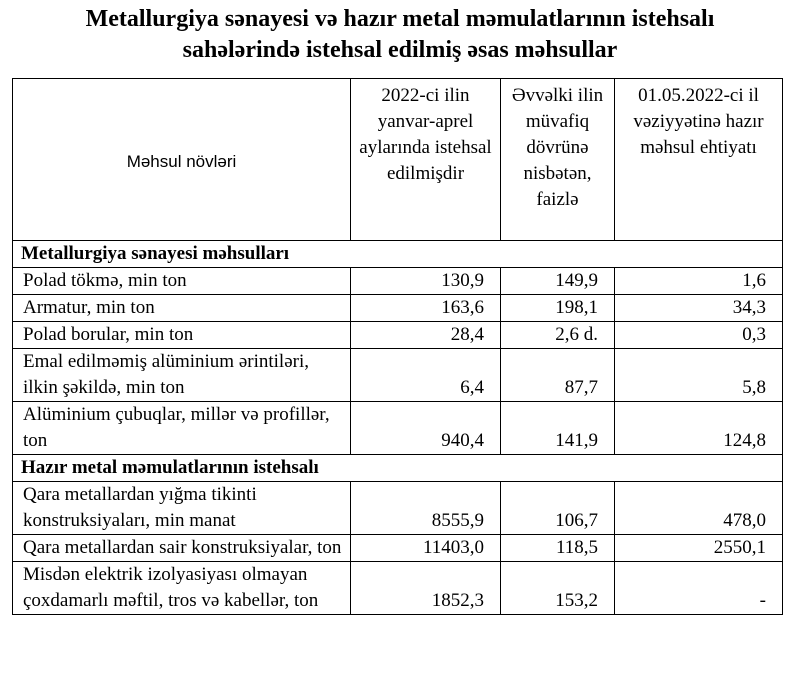  I want to click on data-row: Armatur, min ton 163,6 198,1 34,3, so click(397, 308).